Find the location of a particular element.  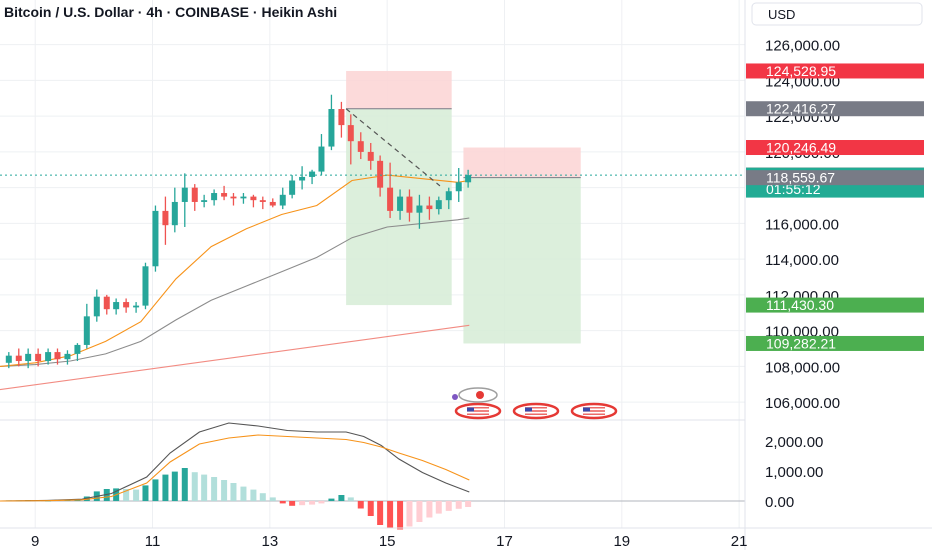

macd-tick-label: 1,000.00 is located at coordinates (794, 472).